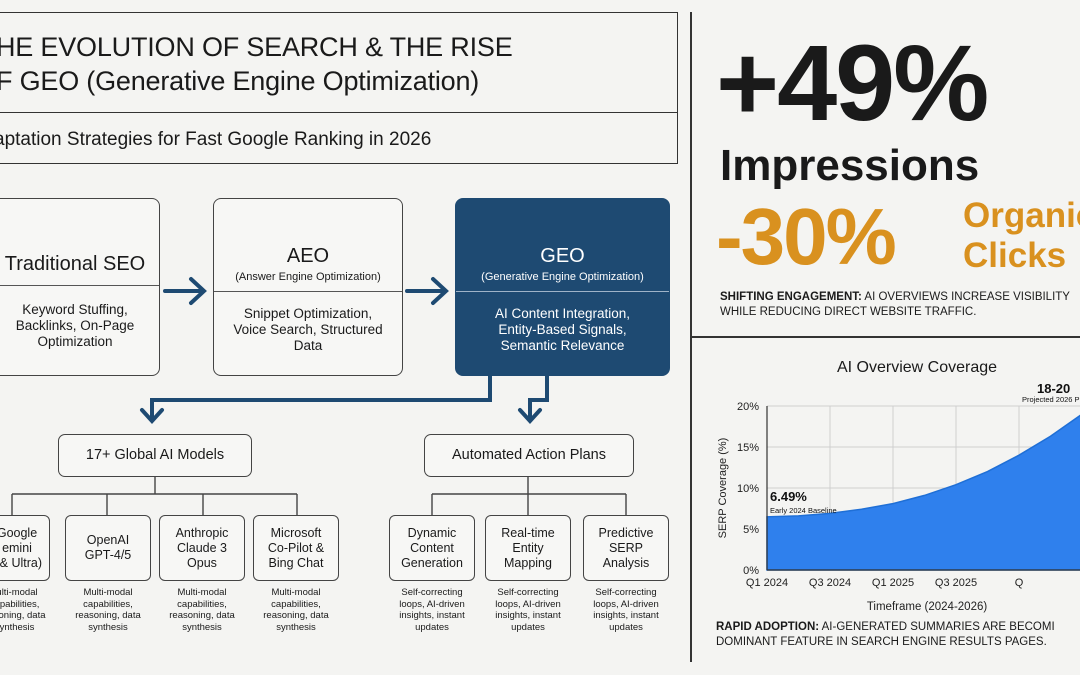  I want to click on aeo-subtitle: (Answer Engine Optimization), so click(308, 277).